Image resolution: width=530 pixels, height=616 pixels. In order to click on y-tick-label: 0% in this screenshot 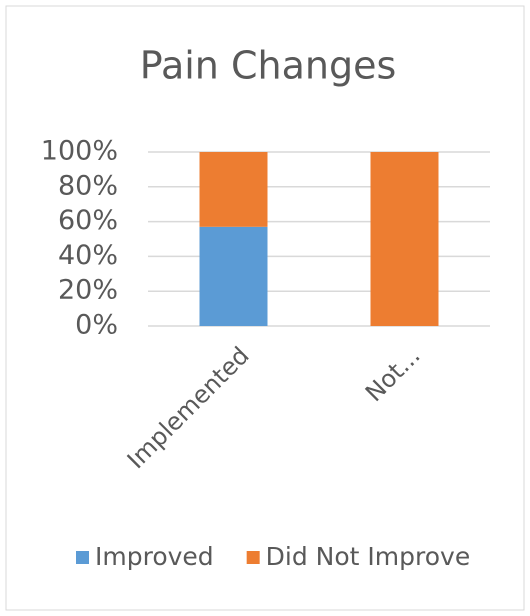, I will do `click(96, 325)`.